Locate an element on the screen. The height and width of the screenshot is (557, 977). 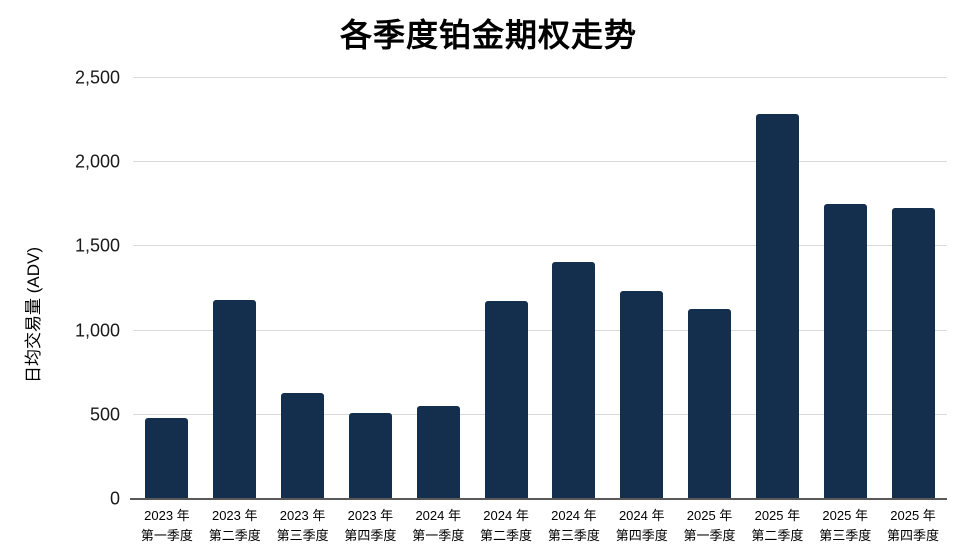
chart-title: 各季度铂金期权走势 is located at coordinates (488, 35).